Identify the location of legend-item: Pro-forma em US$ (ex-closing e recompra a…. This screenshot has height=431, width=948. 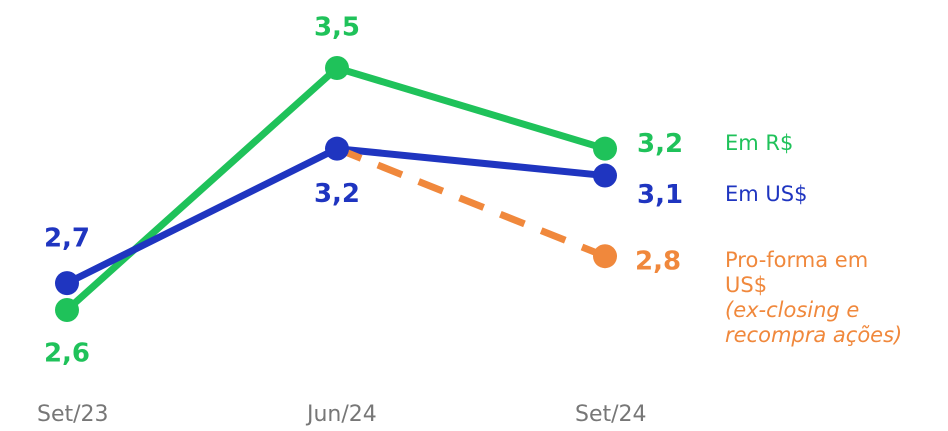
(836, 298).